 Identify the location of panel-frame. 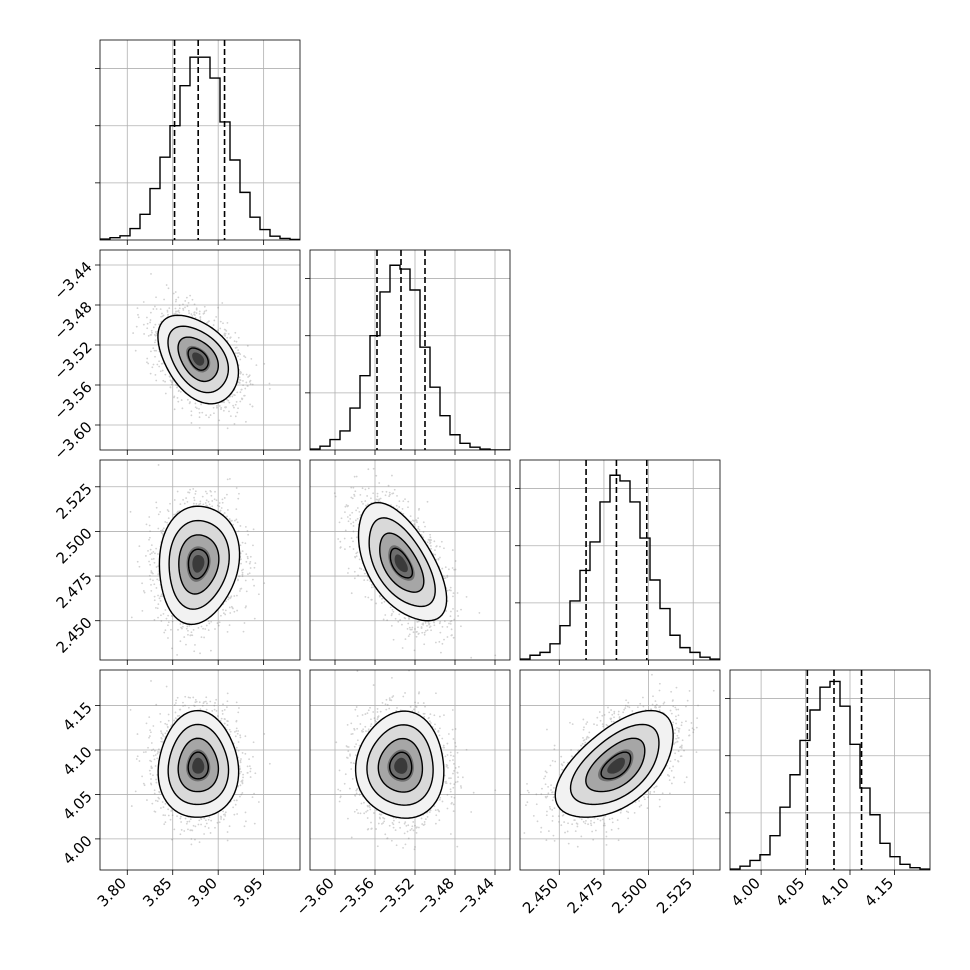
(410, 560).